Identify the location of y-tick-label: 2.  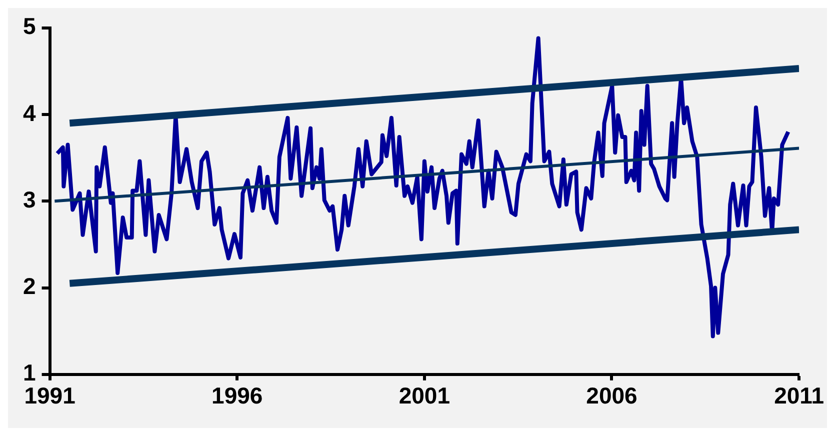
(29, 286).